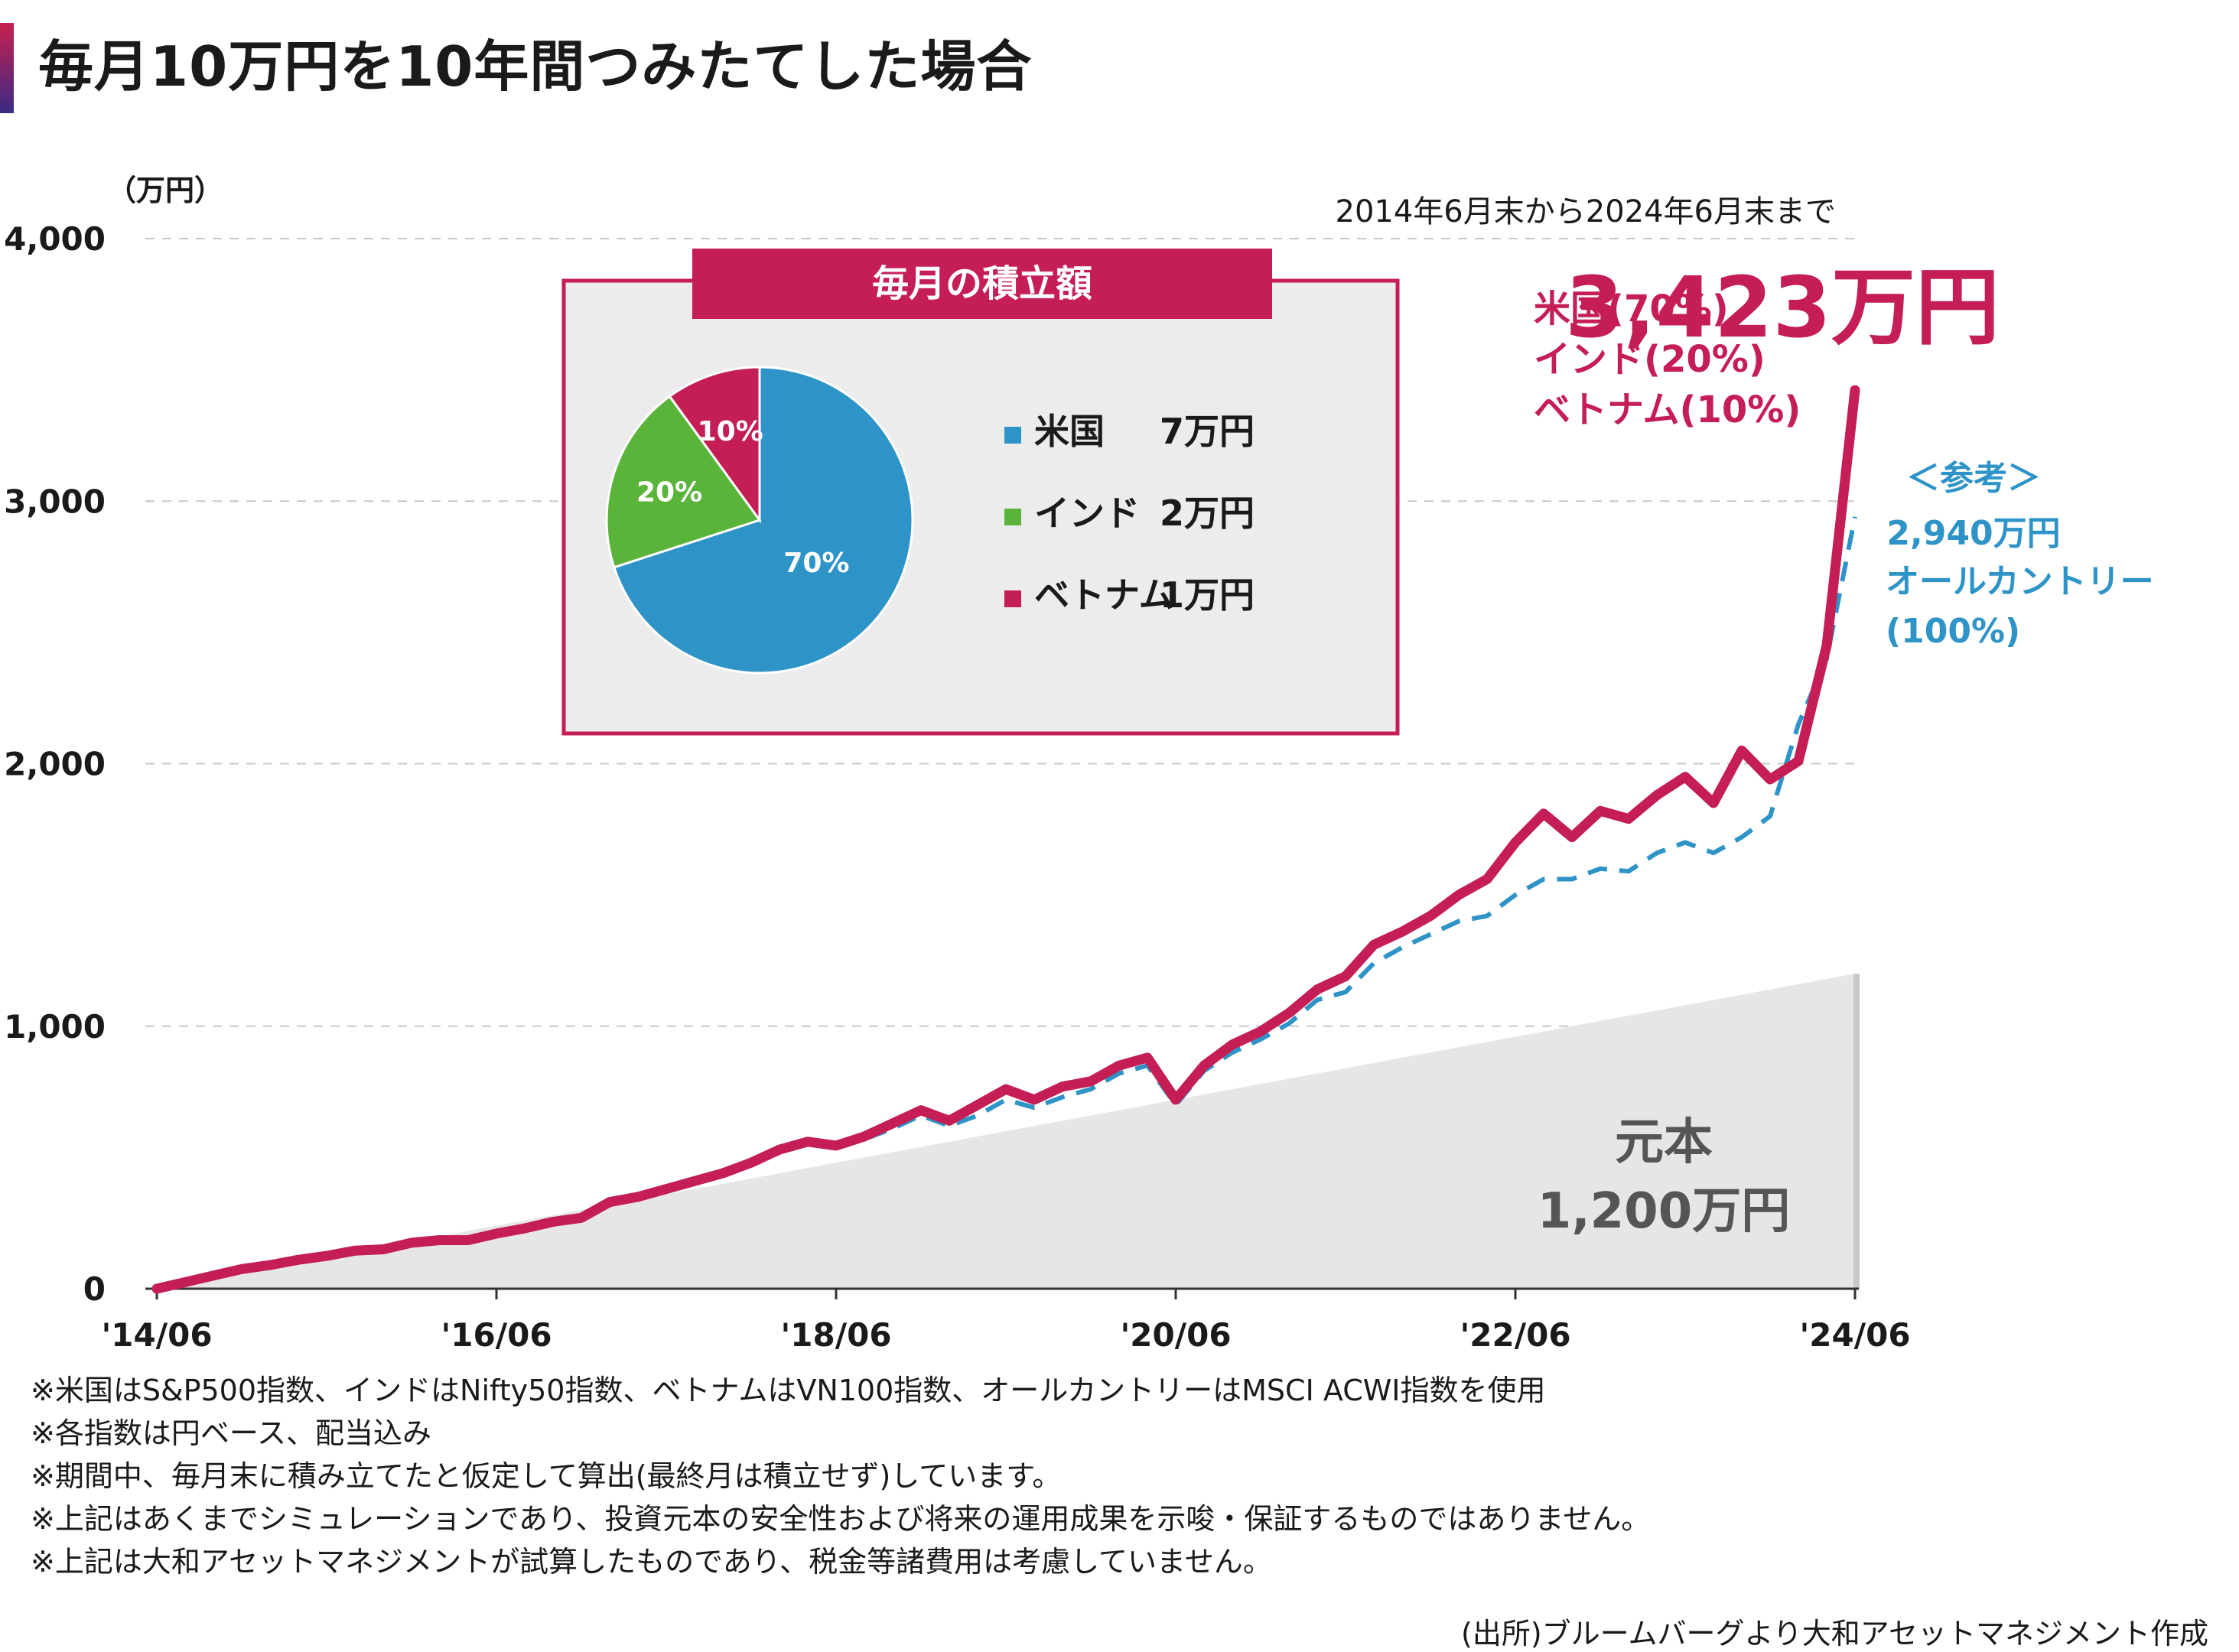 This screenshot has height=1652, width=2239. Describe the element at coordinates (1668, 410) in the screenshot. I see `series-label-mix: ベトナム(10%)` at that location.